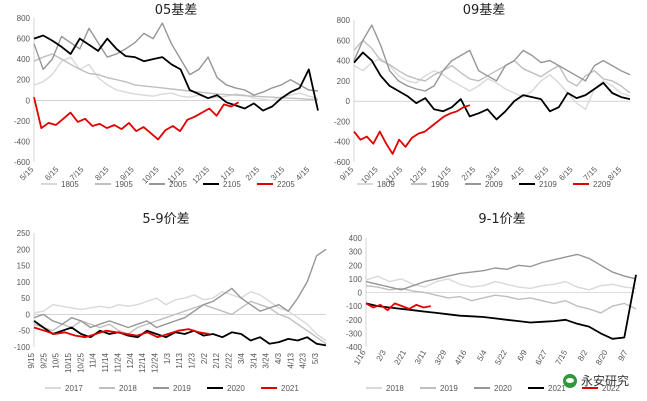 The image size is (647, 401). I want to click on y-tick-label: -300, so click(354, 333).